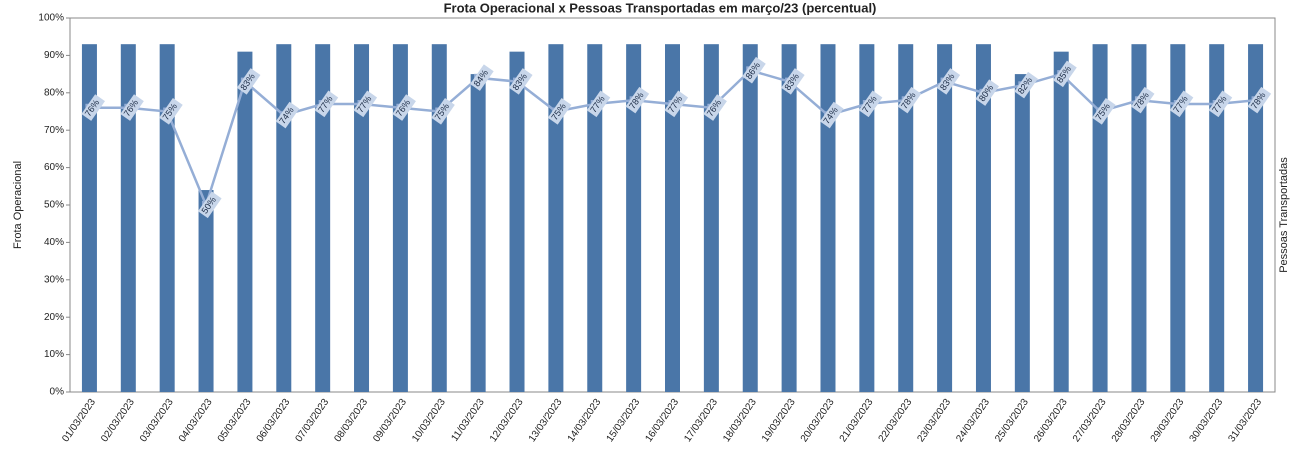  I want to click on y-tick-label: 20%, so click(54, 317).